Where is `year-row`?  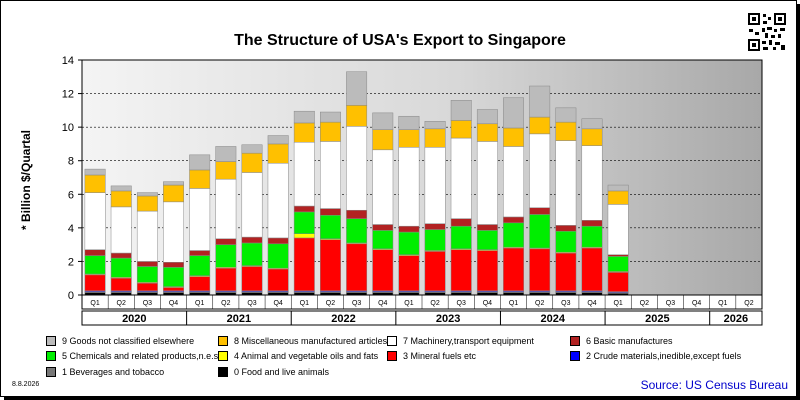 year-row is located at coordinates (422, 318).